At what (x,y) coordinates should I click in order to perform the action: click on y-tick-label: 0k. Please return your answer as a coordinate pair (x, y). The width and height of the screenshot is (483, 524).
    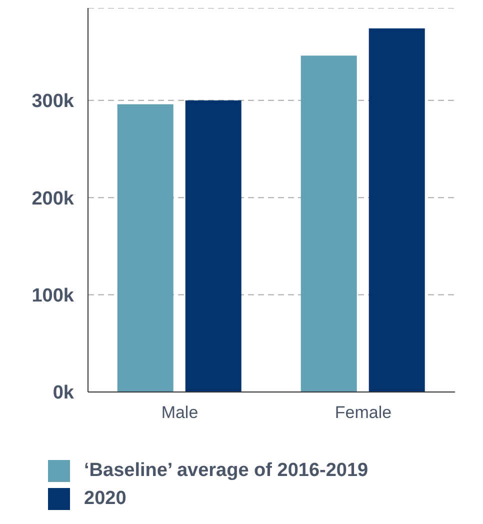
    Looking at the image, I should click on (63, 393).